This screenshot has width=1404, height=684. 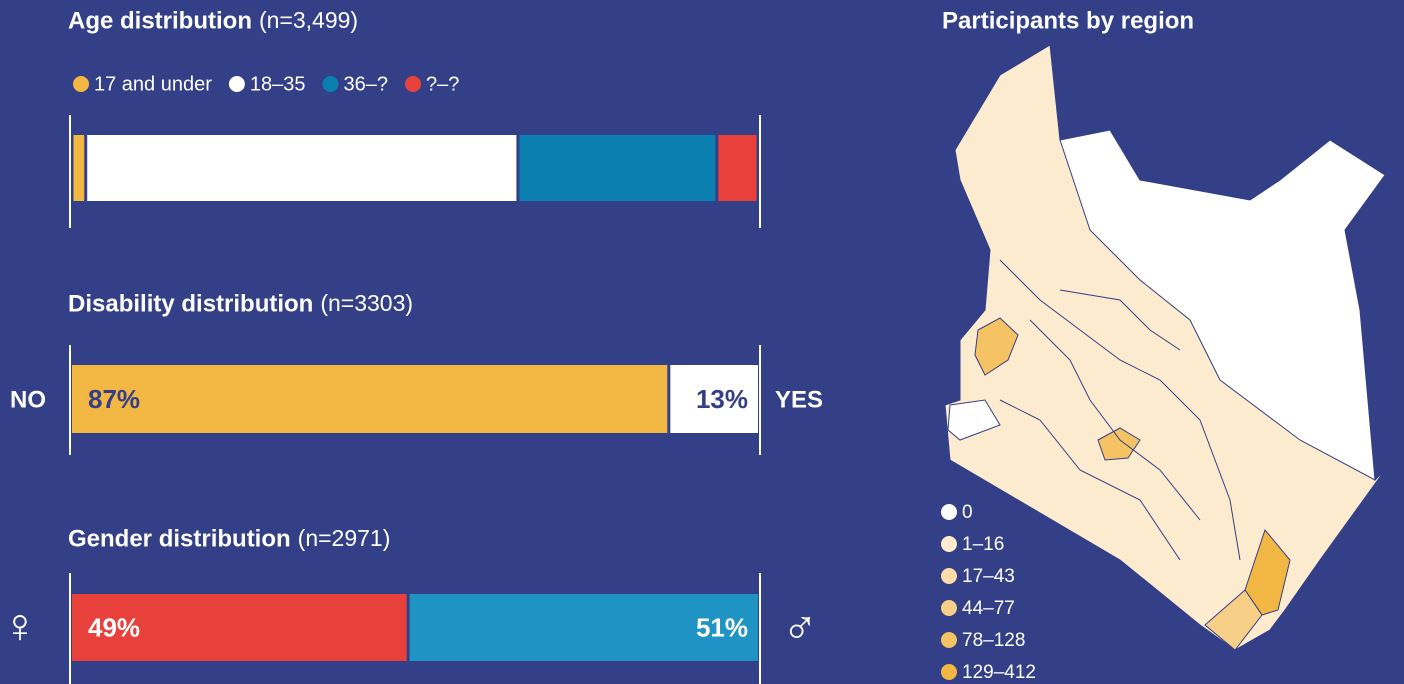 What do you see at coordinates (999, 672) in the screenshot?
I see `legend-label: 129–412` at bounding box center [999, 672].